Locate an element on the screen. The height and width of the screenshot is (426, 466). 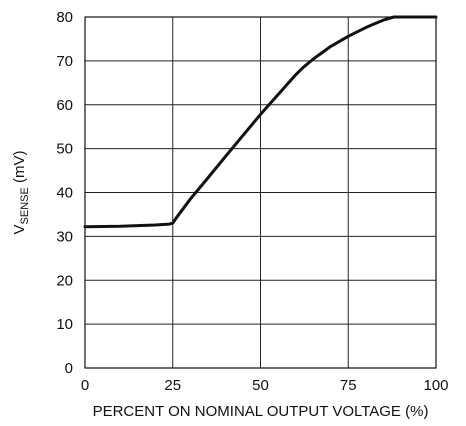
y-axis-title-subscript: SENSE is located at coordinates (25, 205).